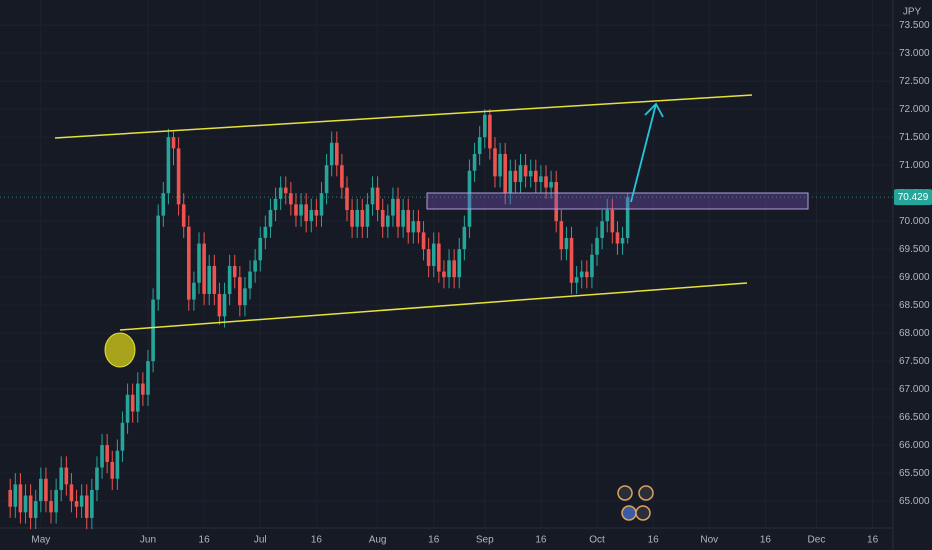 The width and height of the screenshot is (932, 550). I want to click on y-tick-label: 72.000, so click(914, 109).